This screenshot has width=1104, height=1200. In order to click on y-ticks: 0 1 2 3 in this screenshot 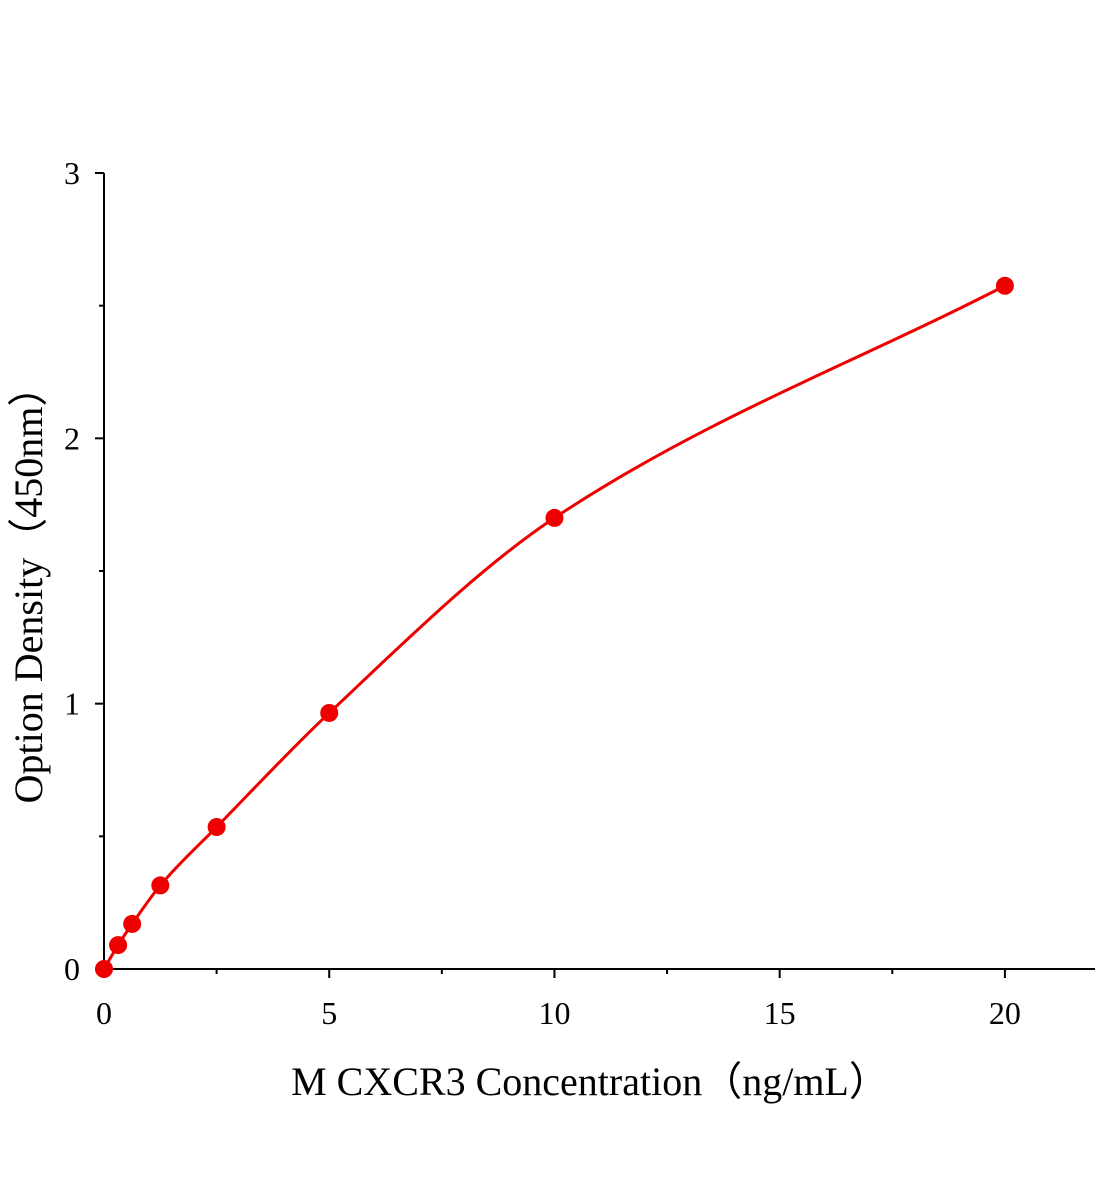, I will do `click(84, 571)`.